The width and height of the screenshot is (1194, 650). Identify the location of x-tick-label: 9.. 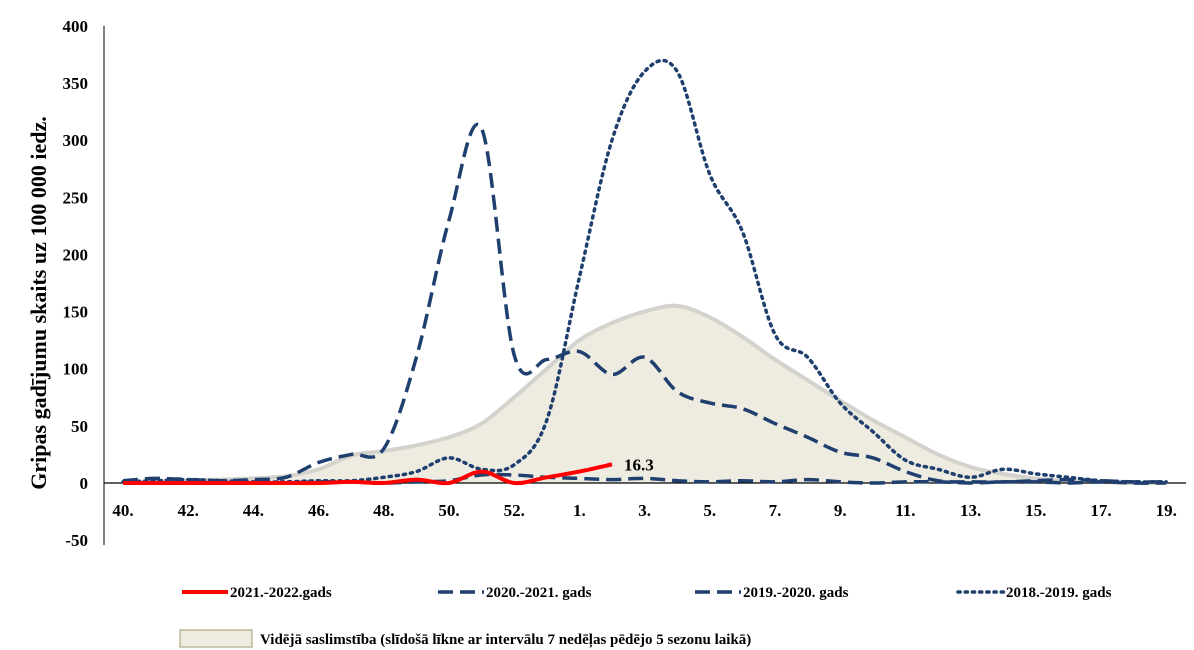
(840, 510).